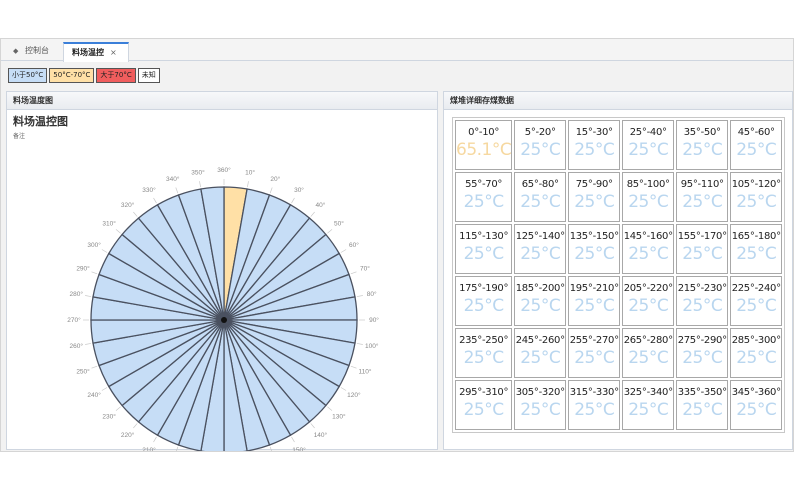  What do you see at coordinates (702, 340) in the screenshot?
I see `cell-range-label: 275°-290°` at bounding box center [702, 340].